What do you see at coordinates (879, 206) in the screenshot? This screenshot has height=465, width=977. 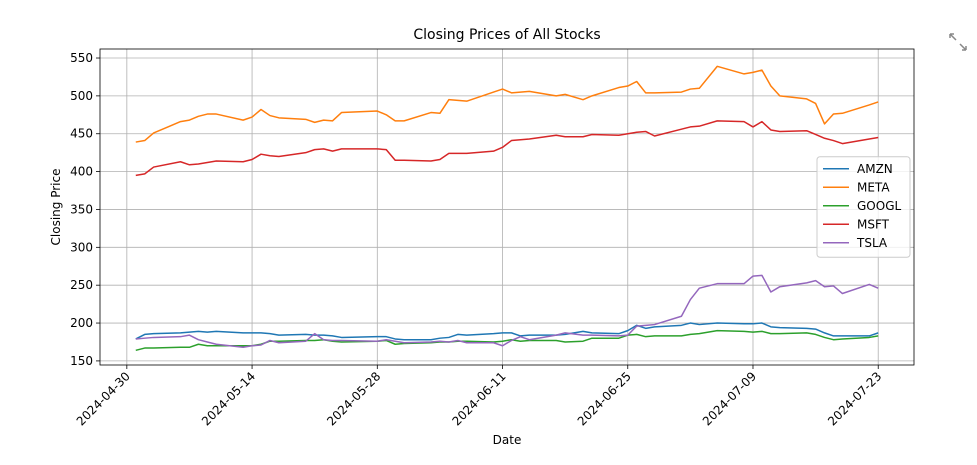 I see `legend-label: GOOGL` at bounding box center [879, 206].